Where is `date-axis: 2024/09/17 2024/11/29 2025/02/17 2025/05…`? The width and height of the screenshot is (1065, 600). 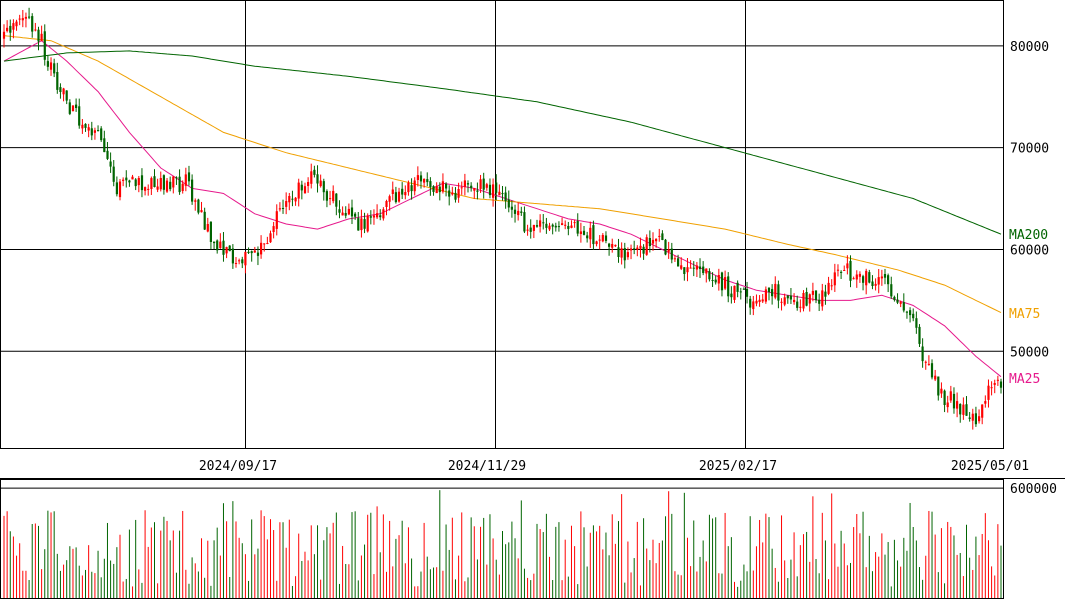 date-axis: 2024/09/17 2024/11/29 2025/02/17 2025/05… is located at coordinates (614, 466).